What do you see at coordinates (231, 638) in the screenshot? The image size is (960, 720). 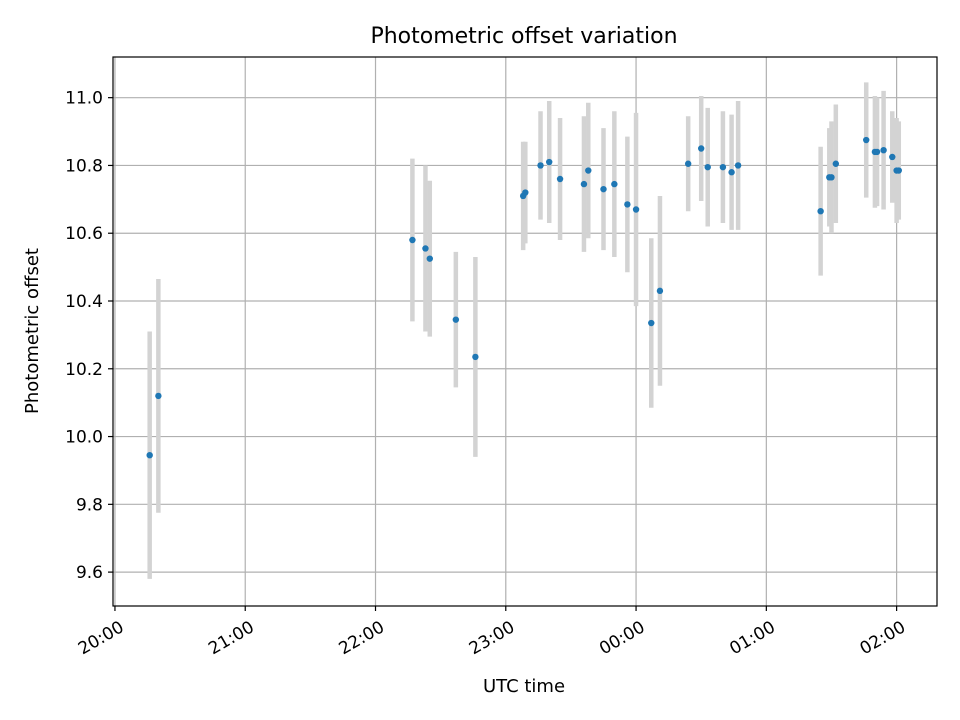 I see `x-tick-label: 21:00` at bounding box center [231, 638].